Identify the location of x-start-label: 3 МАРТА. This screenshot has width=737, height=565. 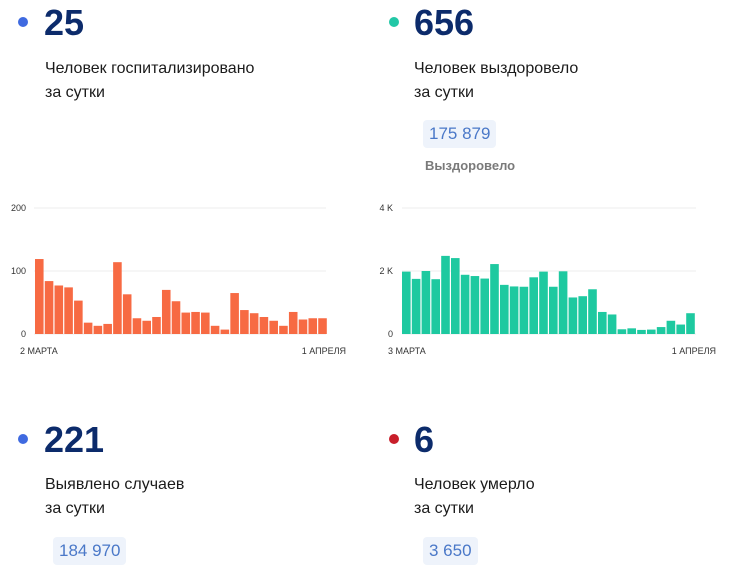
(407, 351).